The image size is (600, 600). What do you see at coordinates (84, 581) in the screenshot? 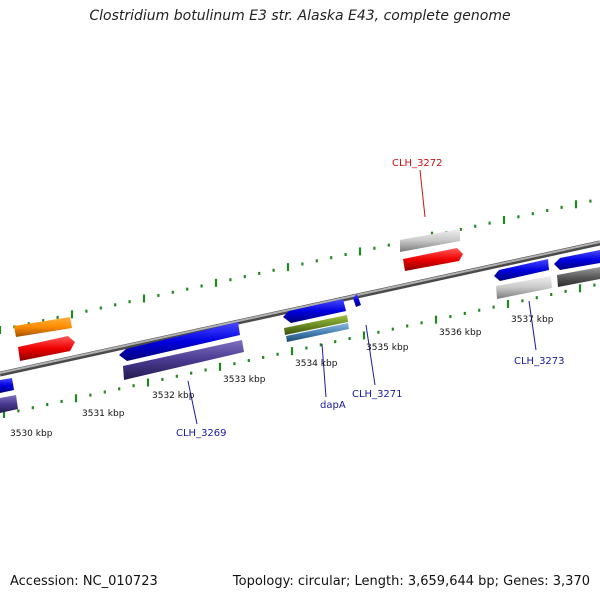
I see `accession-text: Accession: NC_010723` at bounding box center [84, 581].